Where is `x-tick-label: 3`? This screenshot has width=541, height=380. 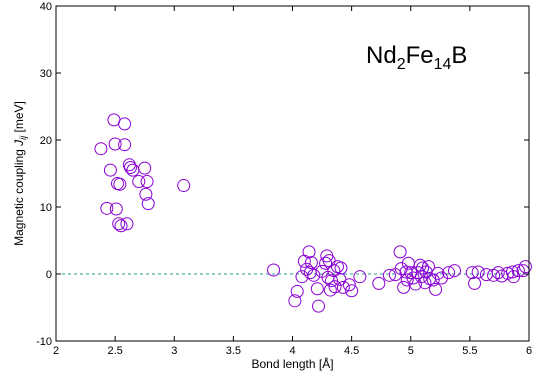
x-tick-label: 3 is located at coordinates (174, 351).